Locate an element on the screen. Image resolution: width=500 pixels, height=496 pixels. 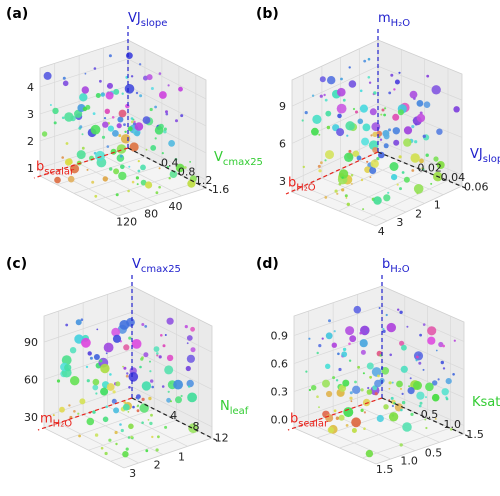
z-tick-label: 3 is located at coordinates (282, 181).